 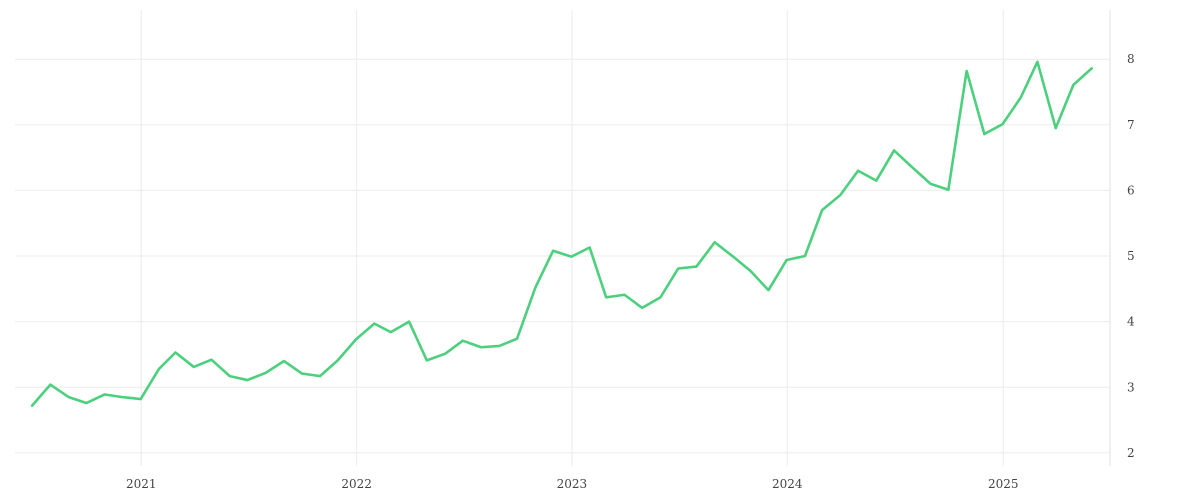 I want to click on x-tick-label: 2022, so click(x=356, y=484).